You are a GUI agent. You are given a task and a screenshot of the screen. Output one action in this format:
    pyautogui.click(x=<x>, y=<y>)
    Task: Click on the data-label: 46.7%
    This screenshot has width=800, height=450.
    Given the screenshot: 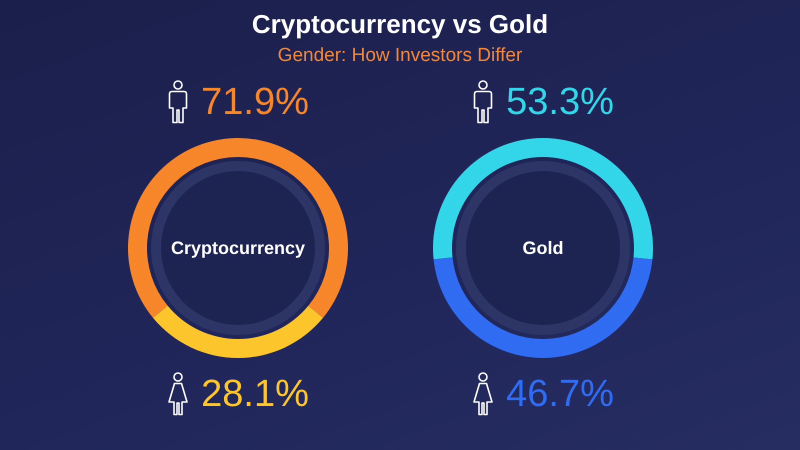 What is the action you would take?
    pyautogui.click(x=560, y=394)
    